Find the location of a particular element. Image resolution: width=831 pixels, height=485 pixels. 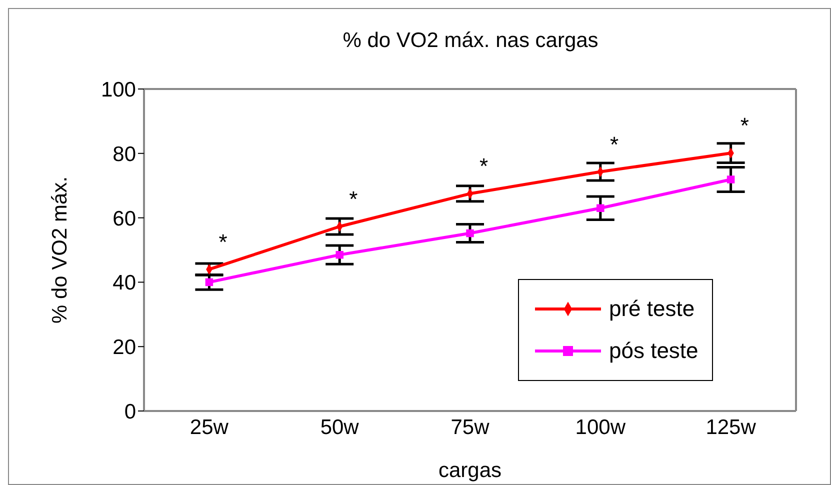

x-tick-label: 25w is located at coordinates (210, 427).